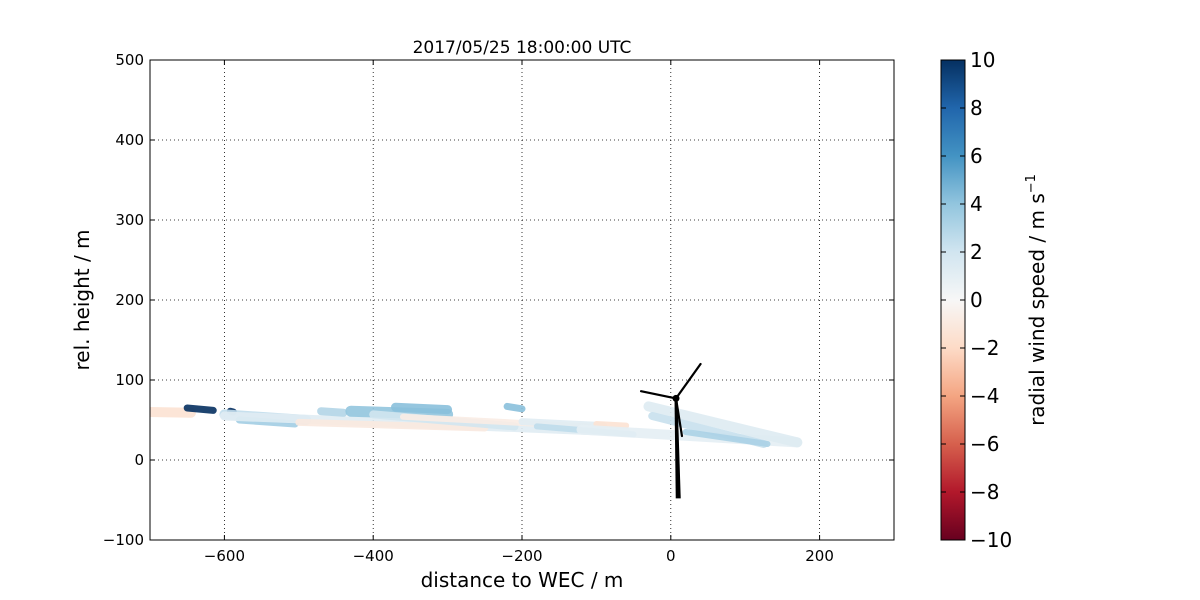 The width and height of the screenshot is (1200, 600). I want to click on colorbar-tick-label: −10, so click(991, 540).